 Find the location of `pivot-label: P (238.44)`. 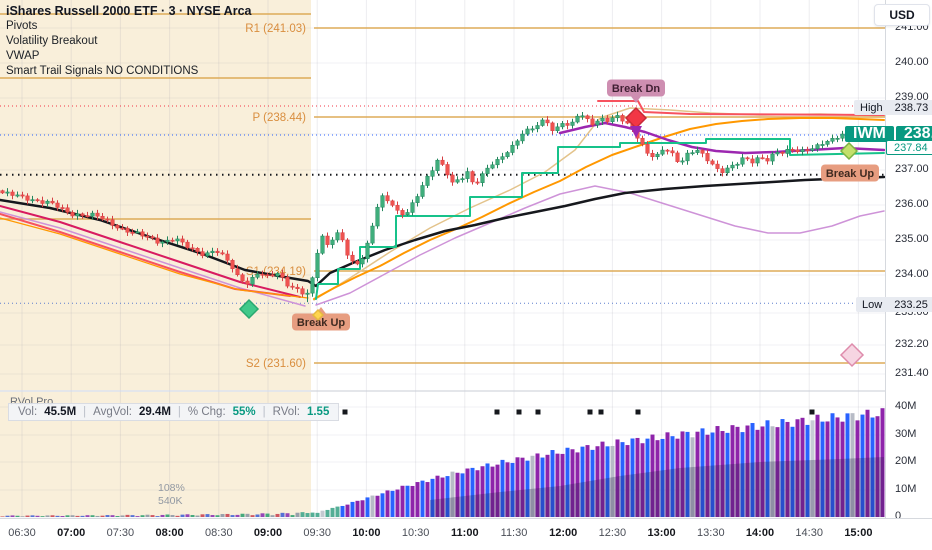

pivot-label: P (238.44) is located at coordinates (280, 118).